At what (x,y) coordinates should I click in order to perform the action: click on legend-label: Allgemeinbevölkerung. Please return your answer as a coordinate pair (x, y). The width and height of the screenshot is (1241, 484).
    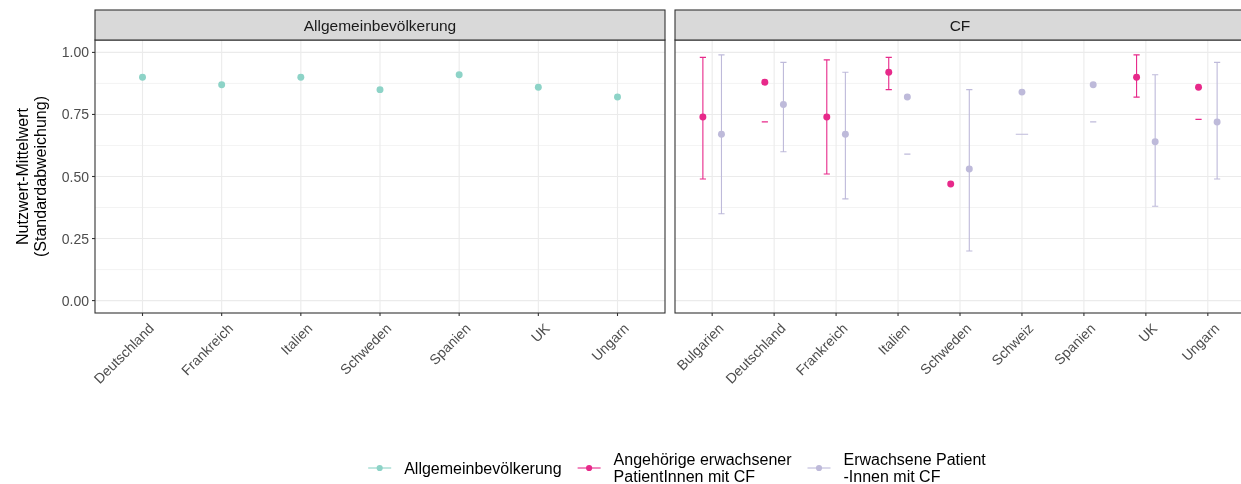
    Looking at the image, I should click on (483, 468).